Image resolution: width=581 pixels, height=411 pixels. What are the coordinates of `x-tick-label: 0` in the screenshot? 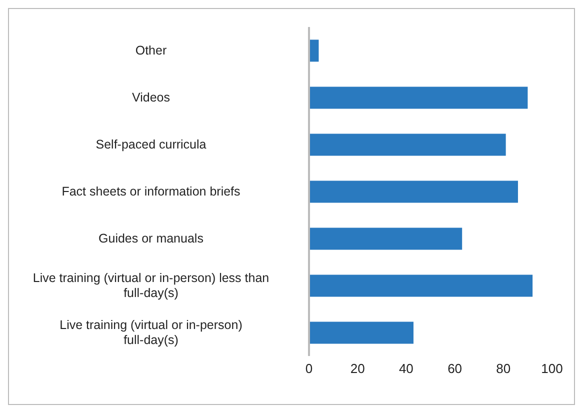 It's located at (309, 368).